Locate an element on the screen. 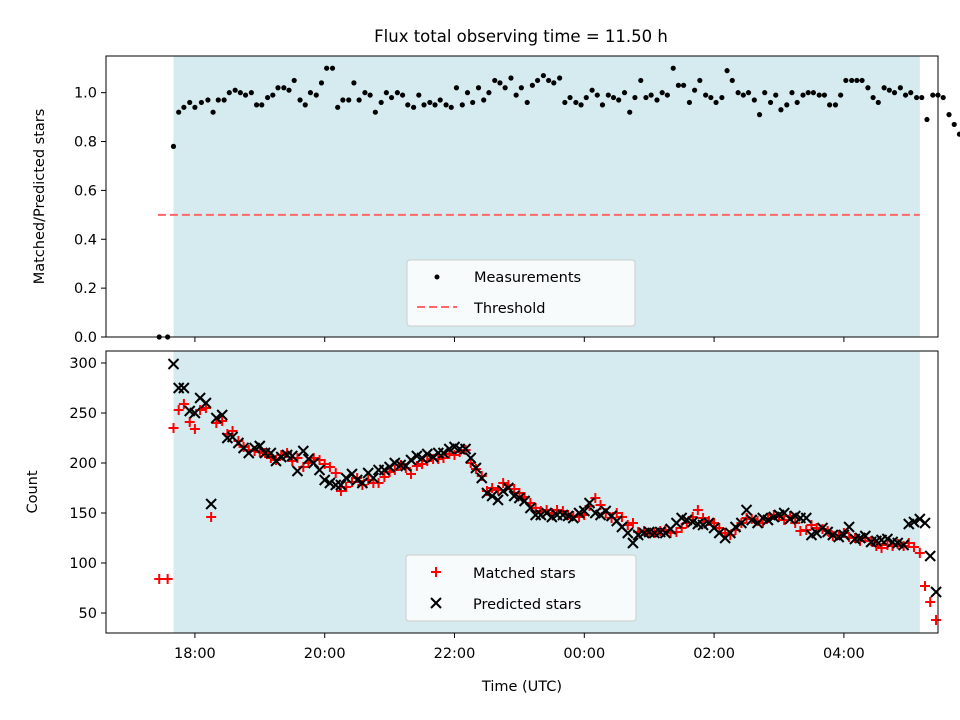 This screenshot has height=720, width=960. legend-threshold-label: Threshold is located at coordinates (509, 309).